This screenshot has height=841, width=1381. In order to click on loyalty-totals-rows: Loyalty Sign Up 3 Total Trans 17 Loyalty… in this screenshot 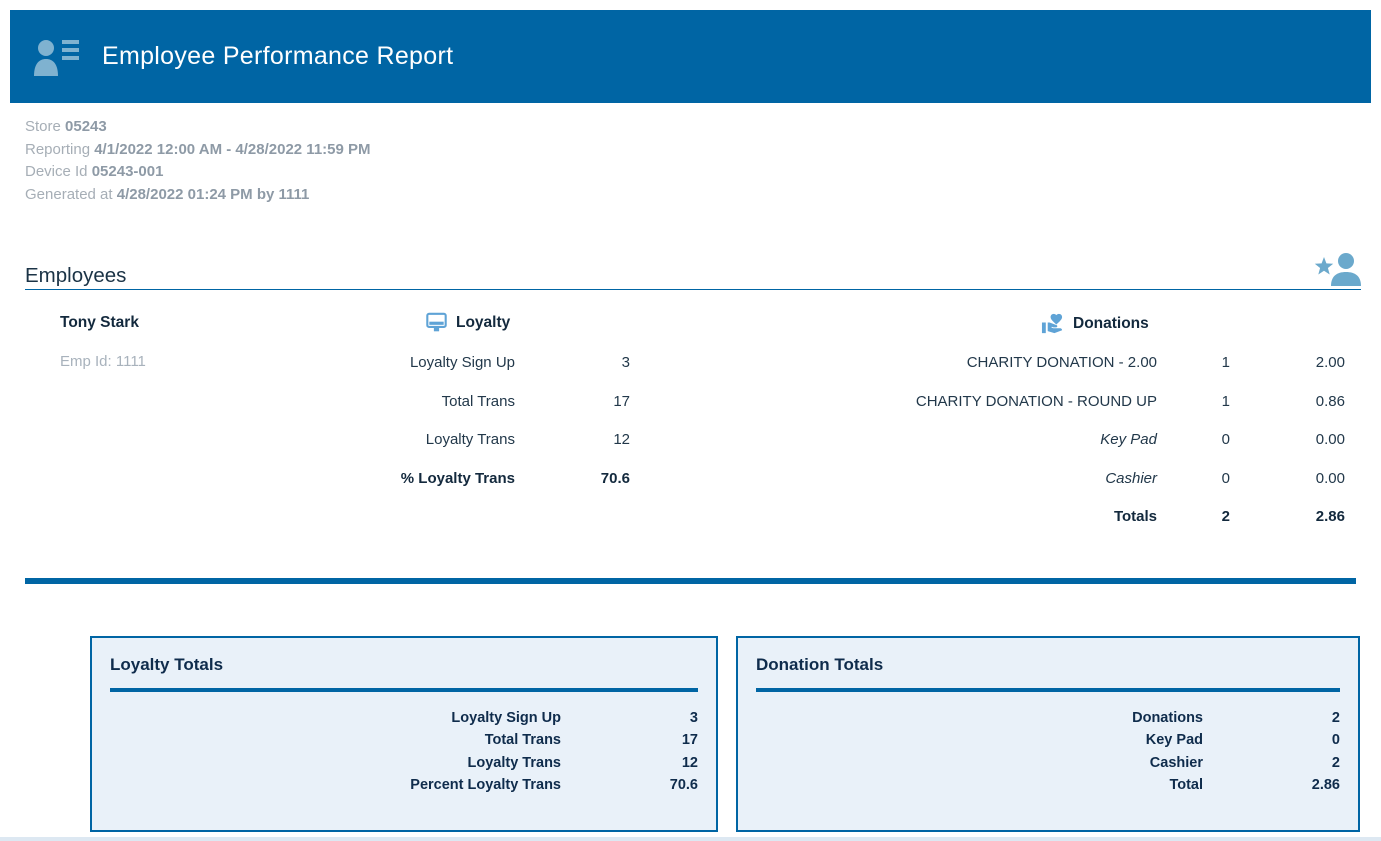, I will do `click(404, 752)`.